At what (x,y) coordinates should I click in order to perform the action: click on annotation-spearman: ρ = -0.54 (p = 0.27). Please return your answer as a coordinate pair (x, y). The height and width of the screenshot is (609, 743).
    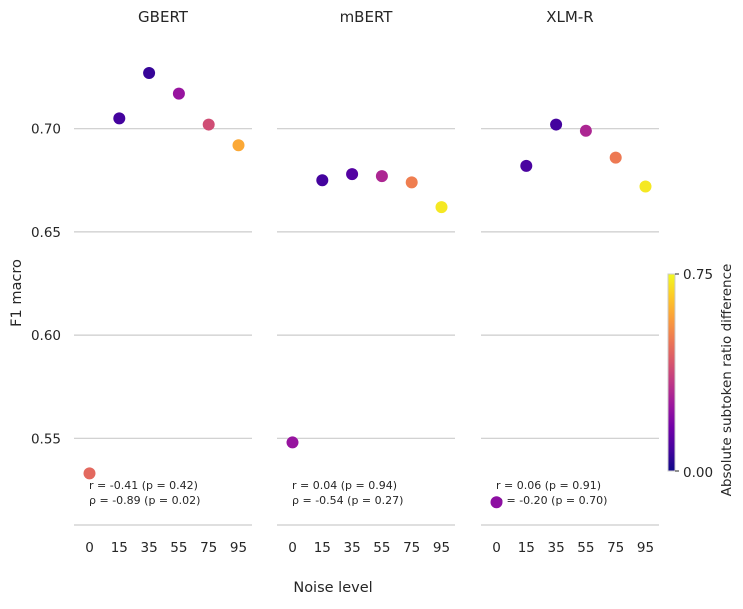
    Looking at the image, I should click on (347, 500).